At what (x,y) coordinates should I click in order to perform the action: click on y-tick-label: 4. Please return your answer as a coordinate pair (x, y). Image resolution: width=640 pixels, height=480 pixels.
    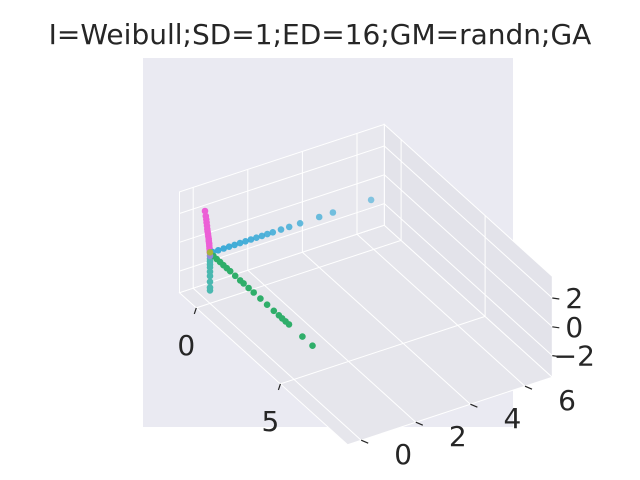
    Looking at the image, I should click on (512, 418).